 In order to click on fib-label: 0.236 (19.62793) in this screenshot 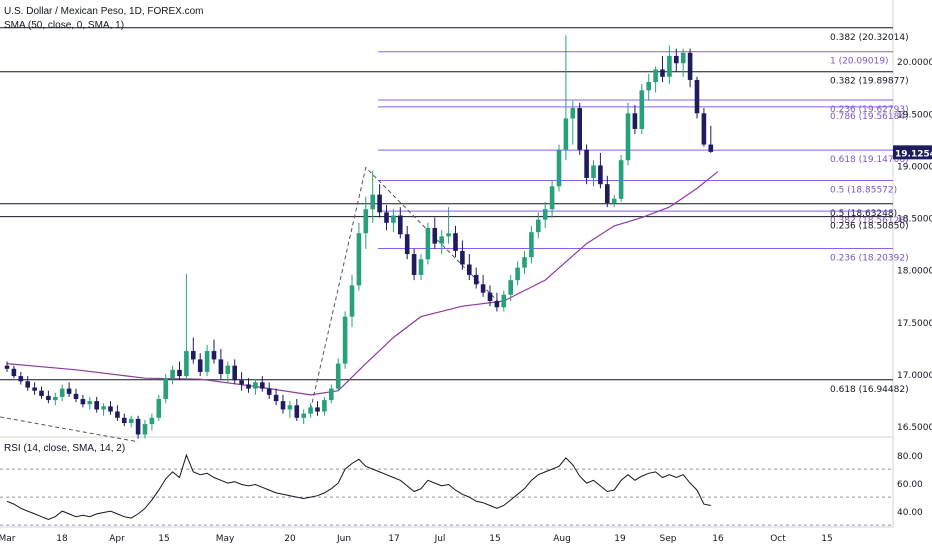, I will do `click(869, 110)`.